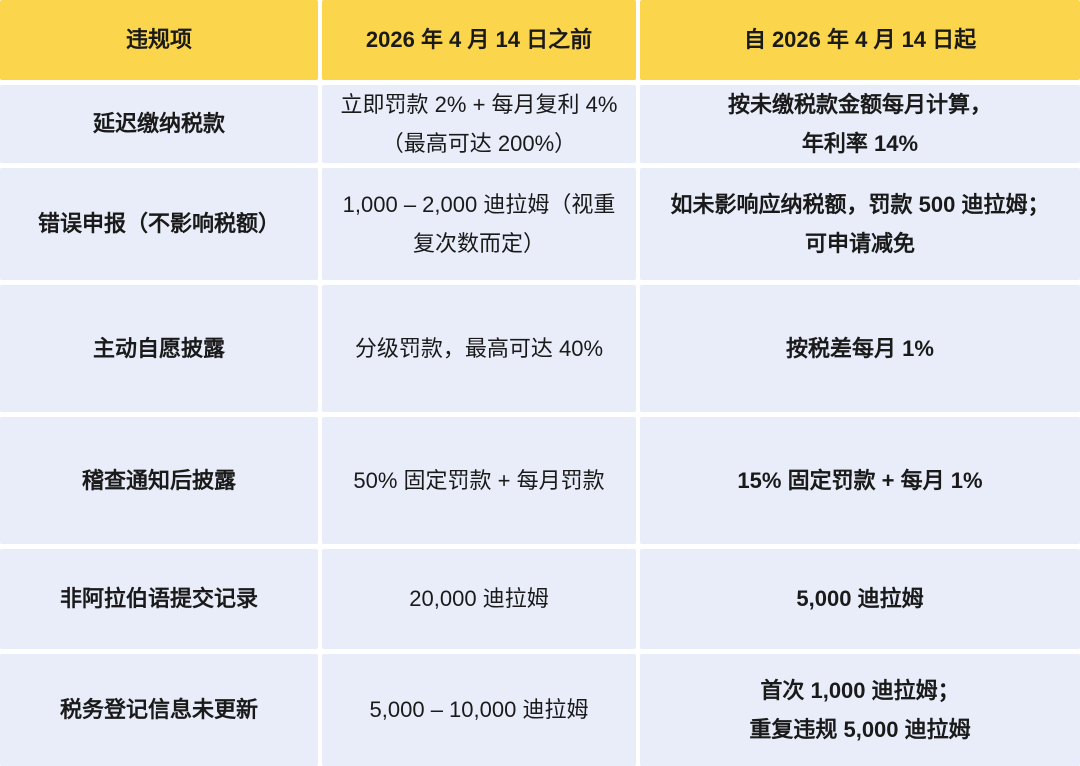  What do you see at coordinates (860, 710) in the screenshot?
I see `table-cell: 首次 1,000 迪拉姆； 重复违规 5,000 迪拉姆` at bounding box center [860, 710].